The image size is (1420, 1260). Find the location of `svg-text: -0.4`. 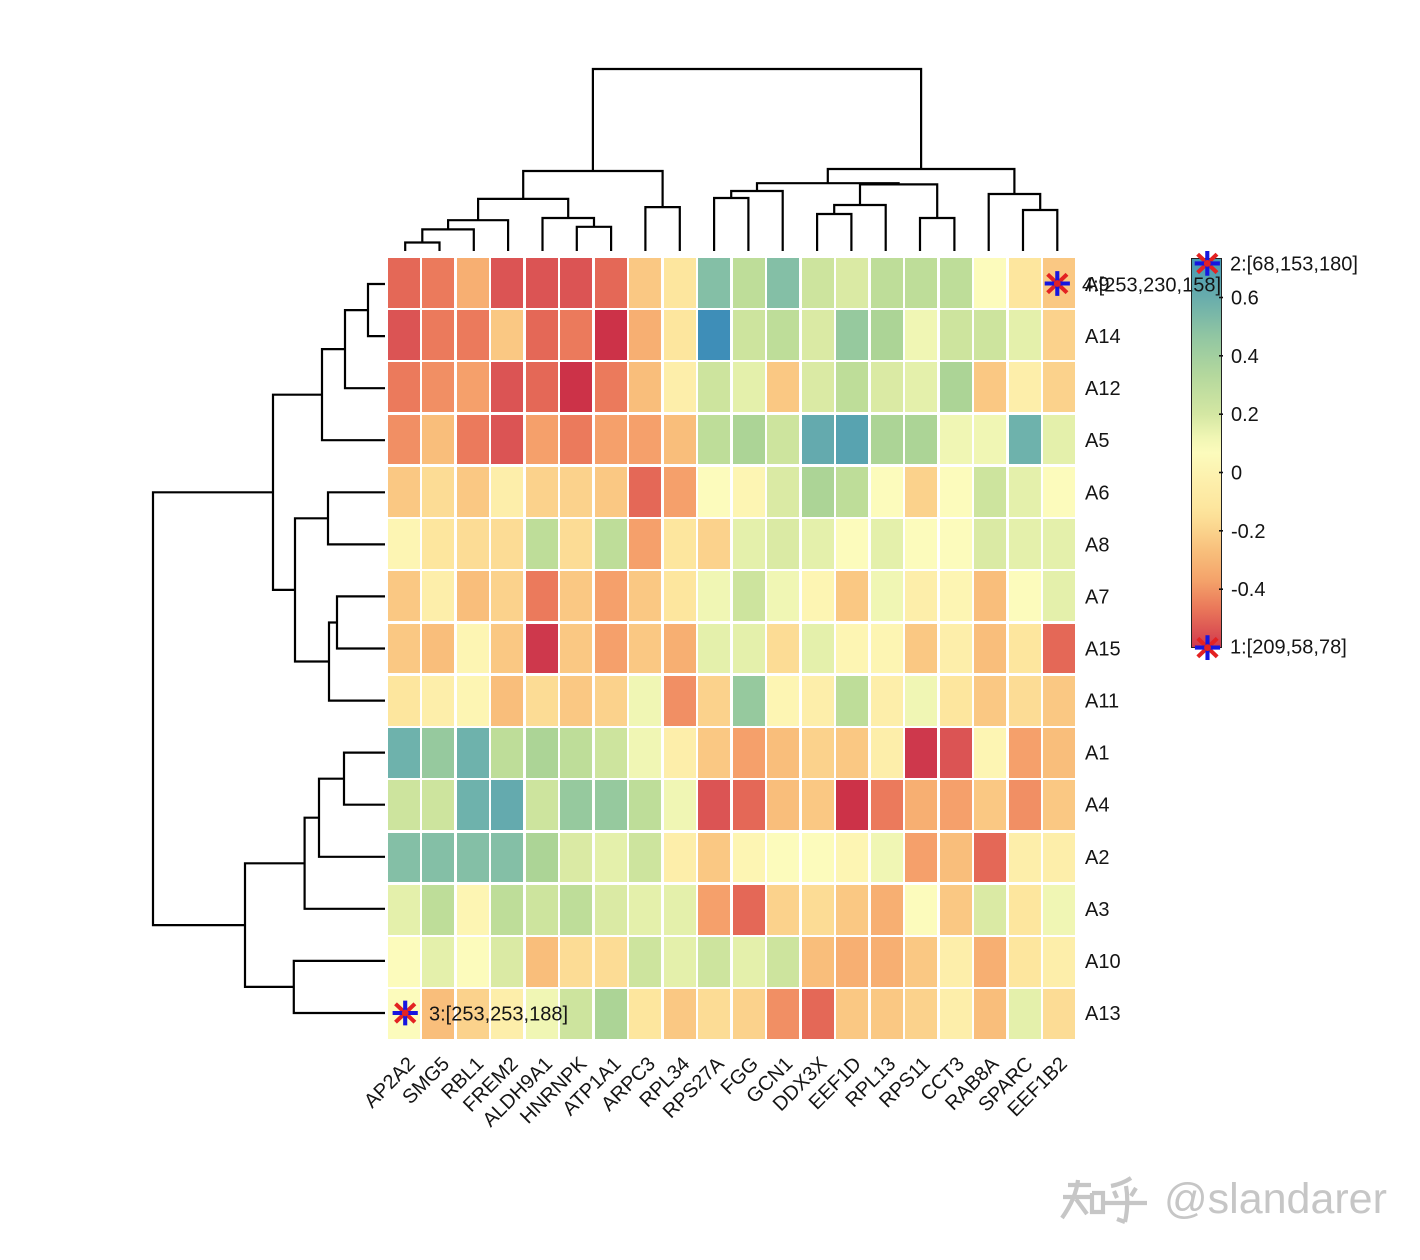

svg-text: -0.4 is located at coordinates (1248, 590).